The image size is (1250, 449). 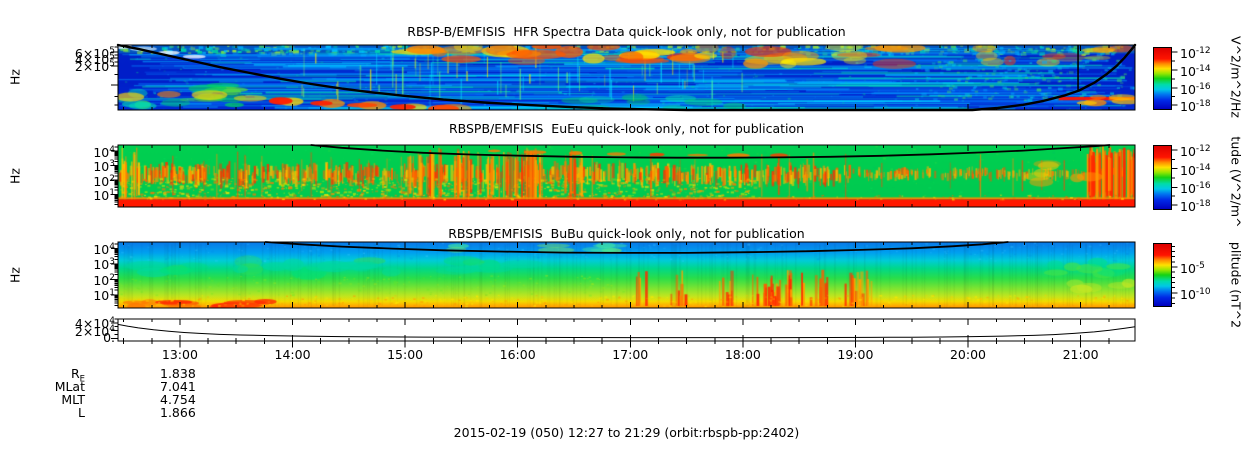 I want to click on ephemeris-value-mlat: 7.041, so click(x=178, y=386).